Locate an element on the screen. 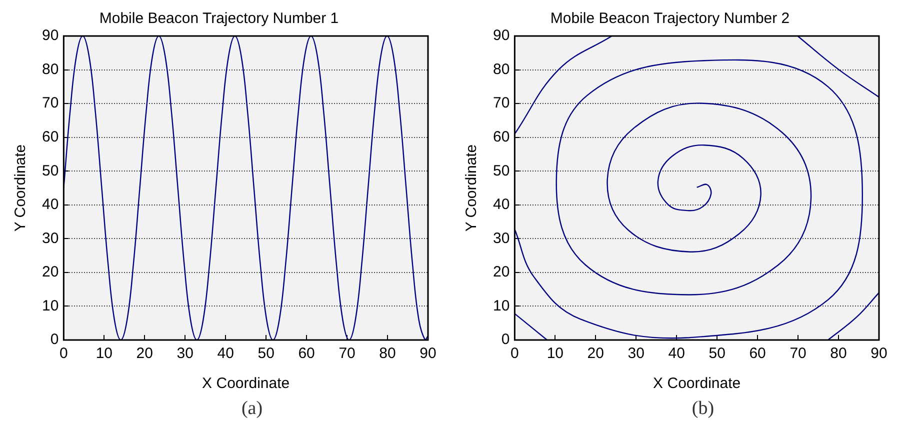  text: (b) is located at coordinates (703, 409).